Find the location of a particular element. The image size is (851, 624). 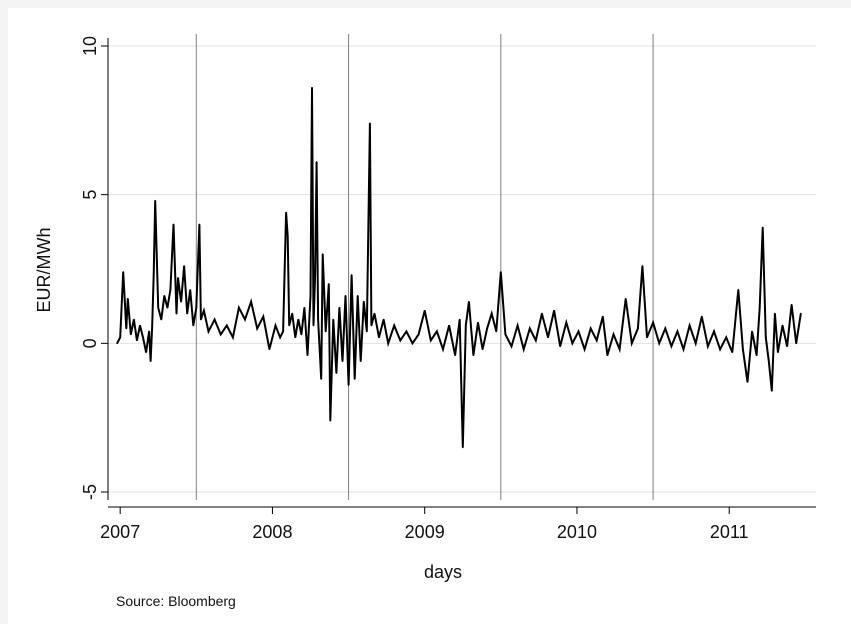

x-axis-title: days is located at coordinates (443, 572).